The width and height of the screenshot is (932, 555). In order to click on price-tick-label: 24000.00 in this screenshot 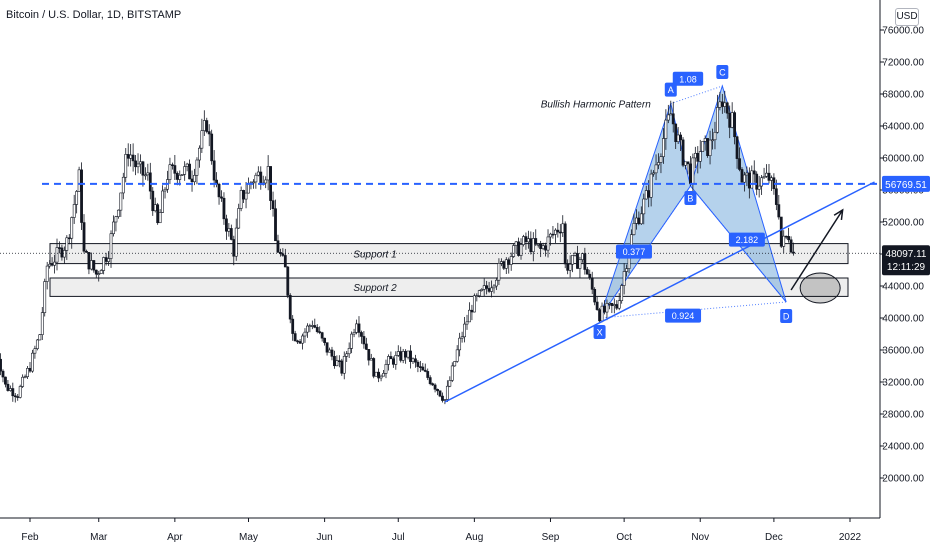, I will do `click(903, 447)`.